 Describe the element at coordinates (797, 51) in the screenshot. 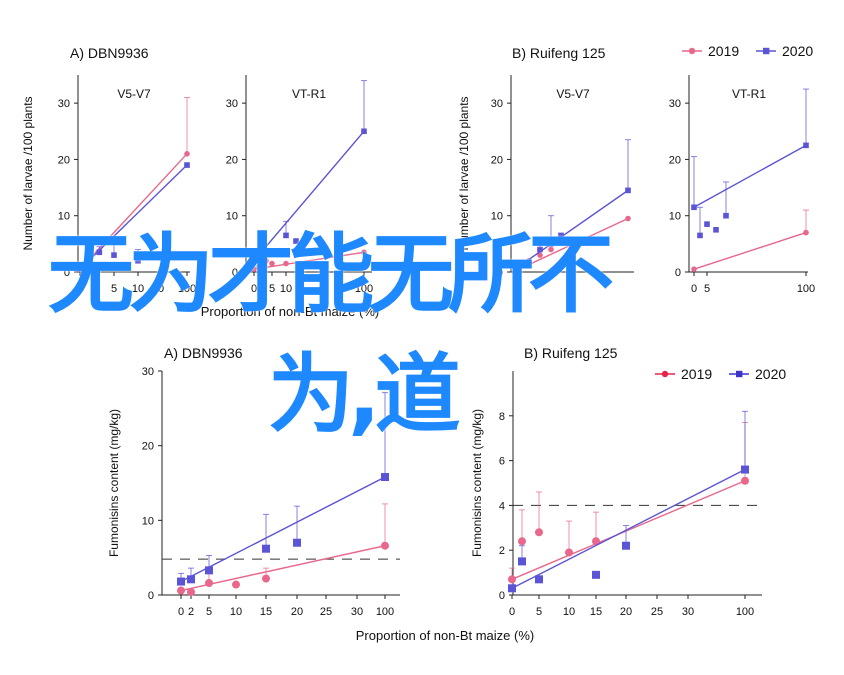

I see `legend-top-label-2020: 2020` at that location.